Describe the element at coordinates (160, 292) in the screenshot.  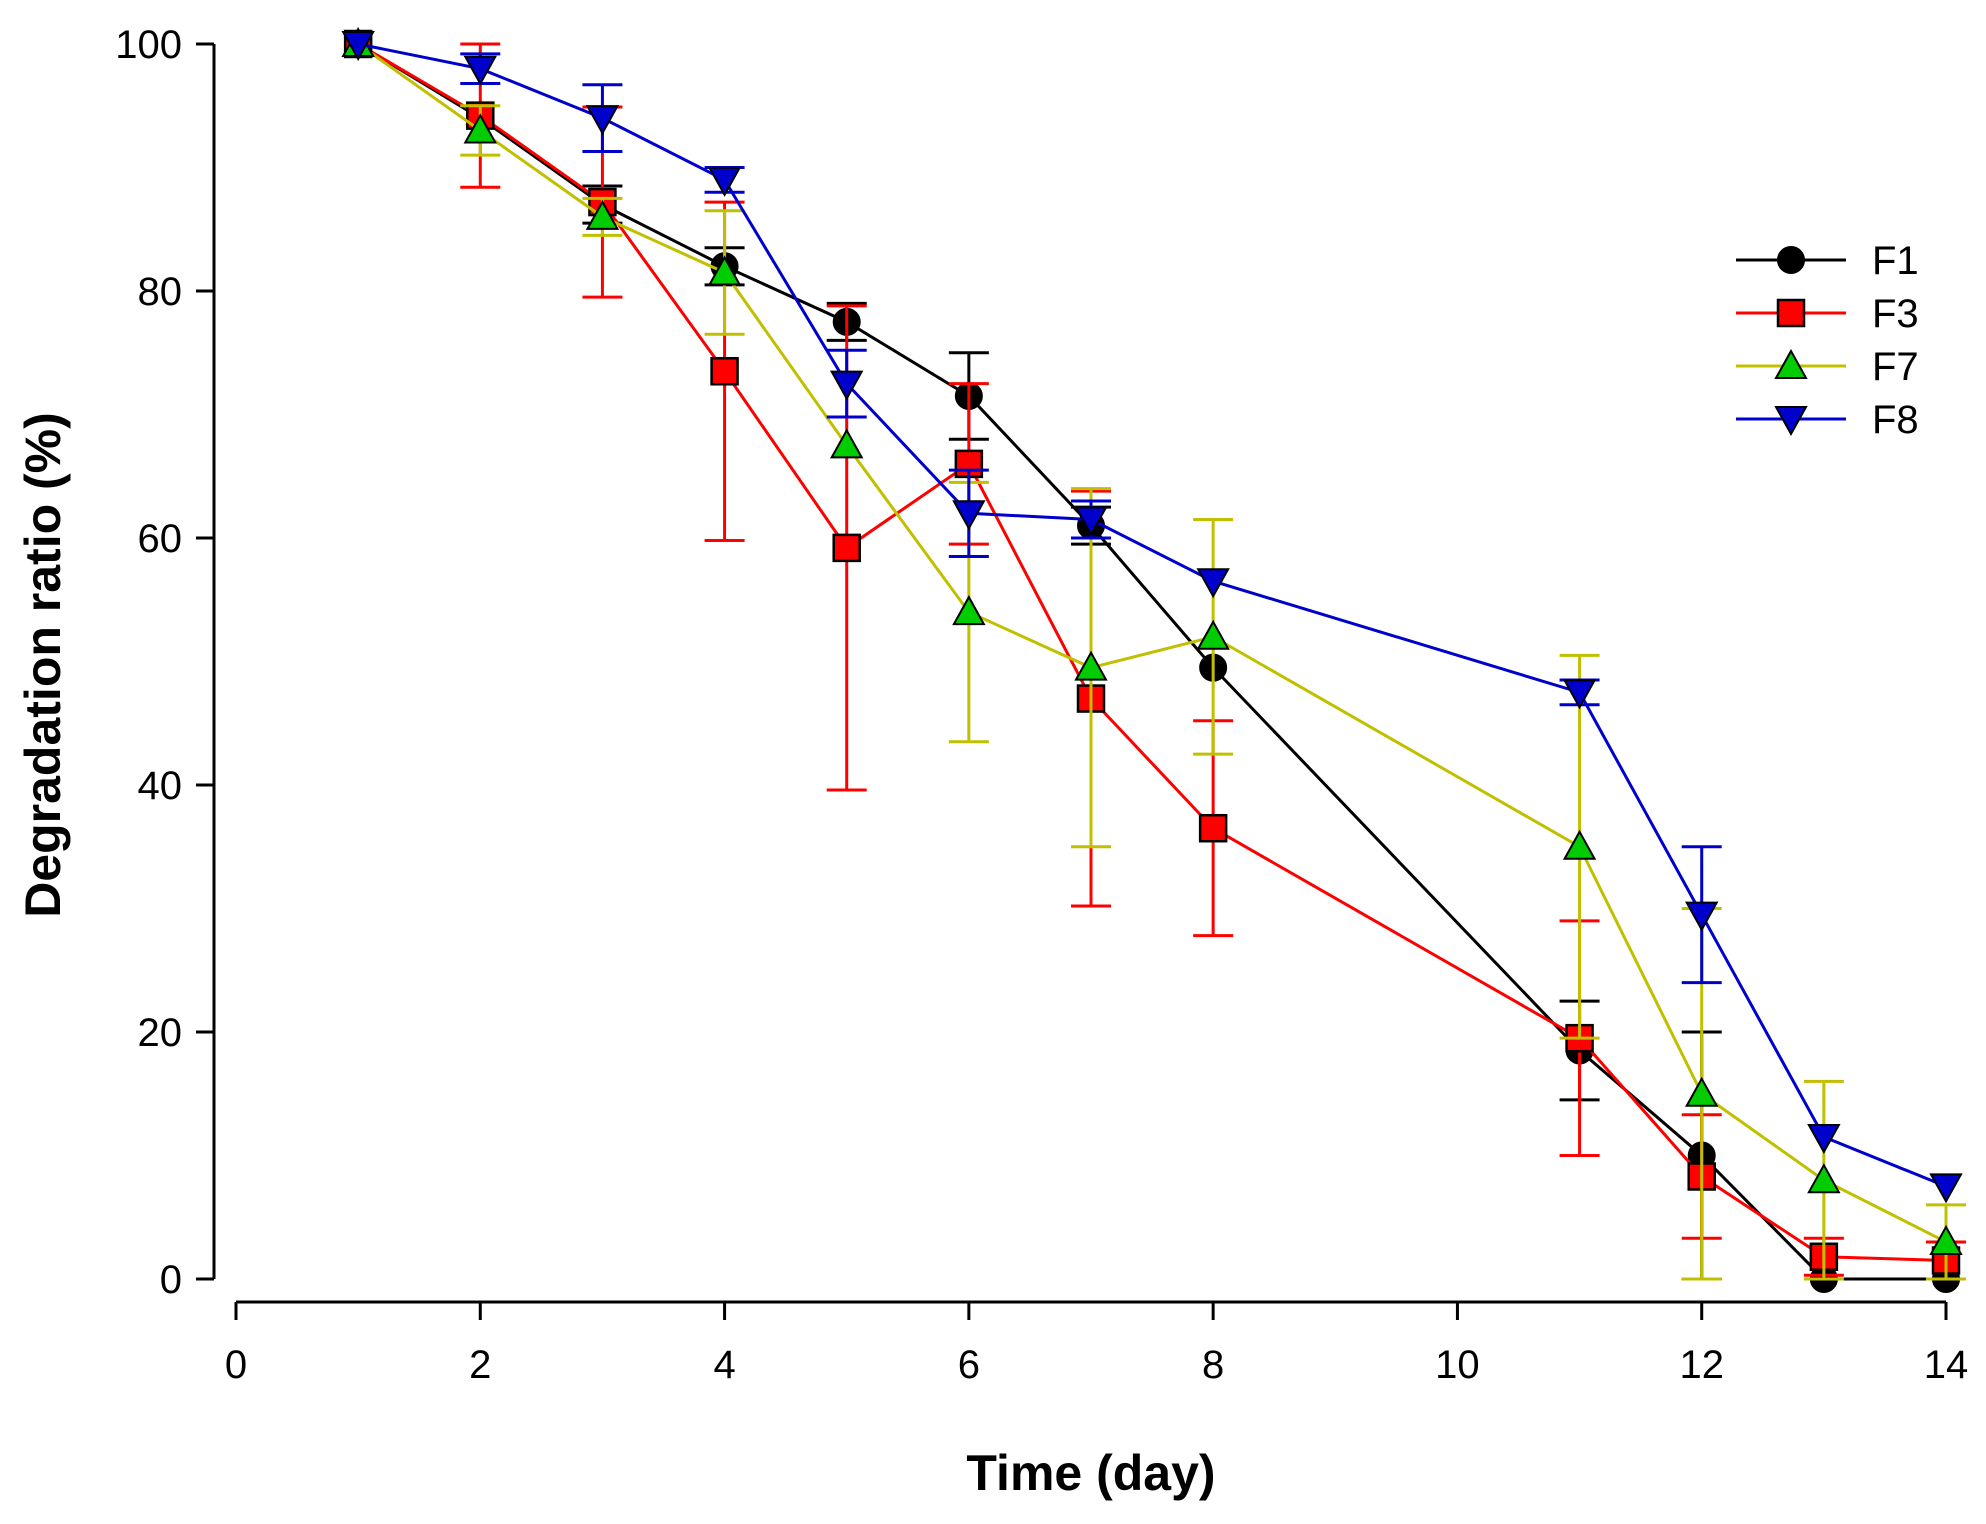
I see `y-tick-label: 80` at that location.